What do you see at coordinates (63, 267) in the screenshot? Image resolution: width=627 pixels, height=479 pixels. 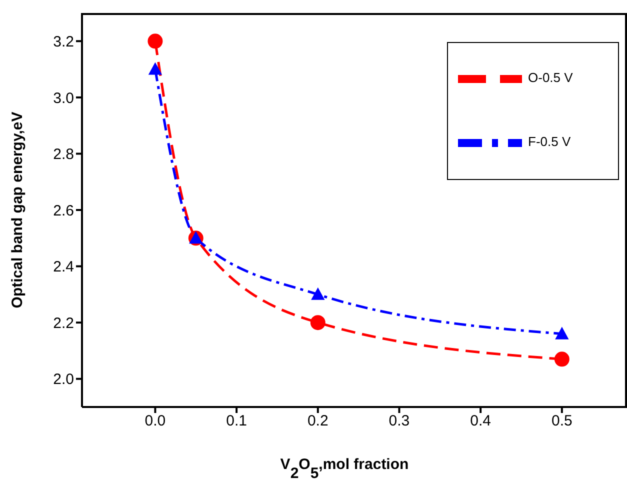 I see `y-tick-label: 2.4` at bounding box center [63, 267].